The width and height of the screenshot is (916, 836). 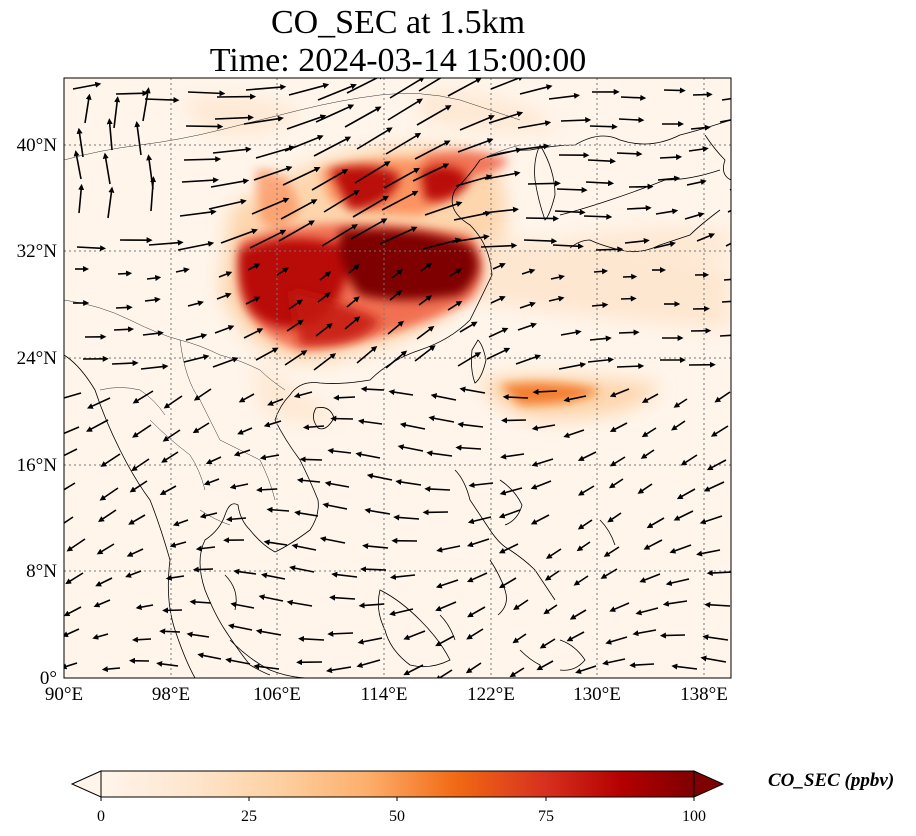 I want to click on x-tick-label: 130°E, so click(x=597, y=694).